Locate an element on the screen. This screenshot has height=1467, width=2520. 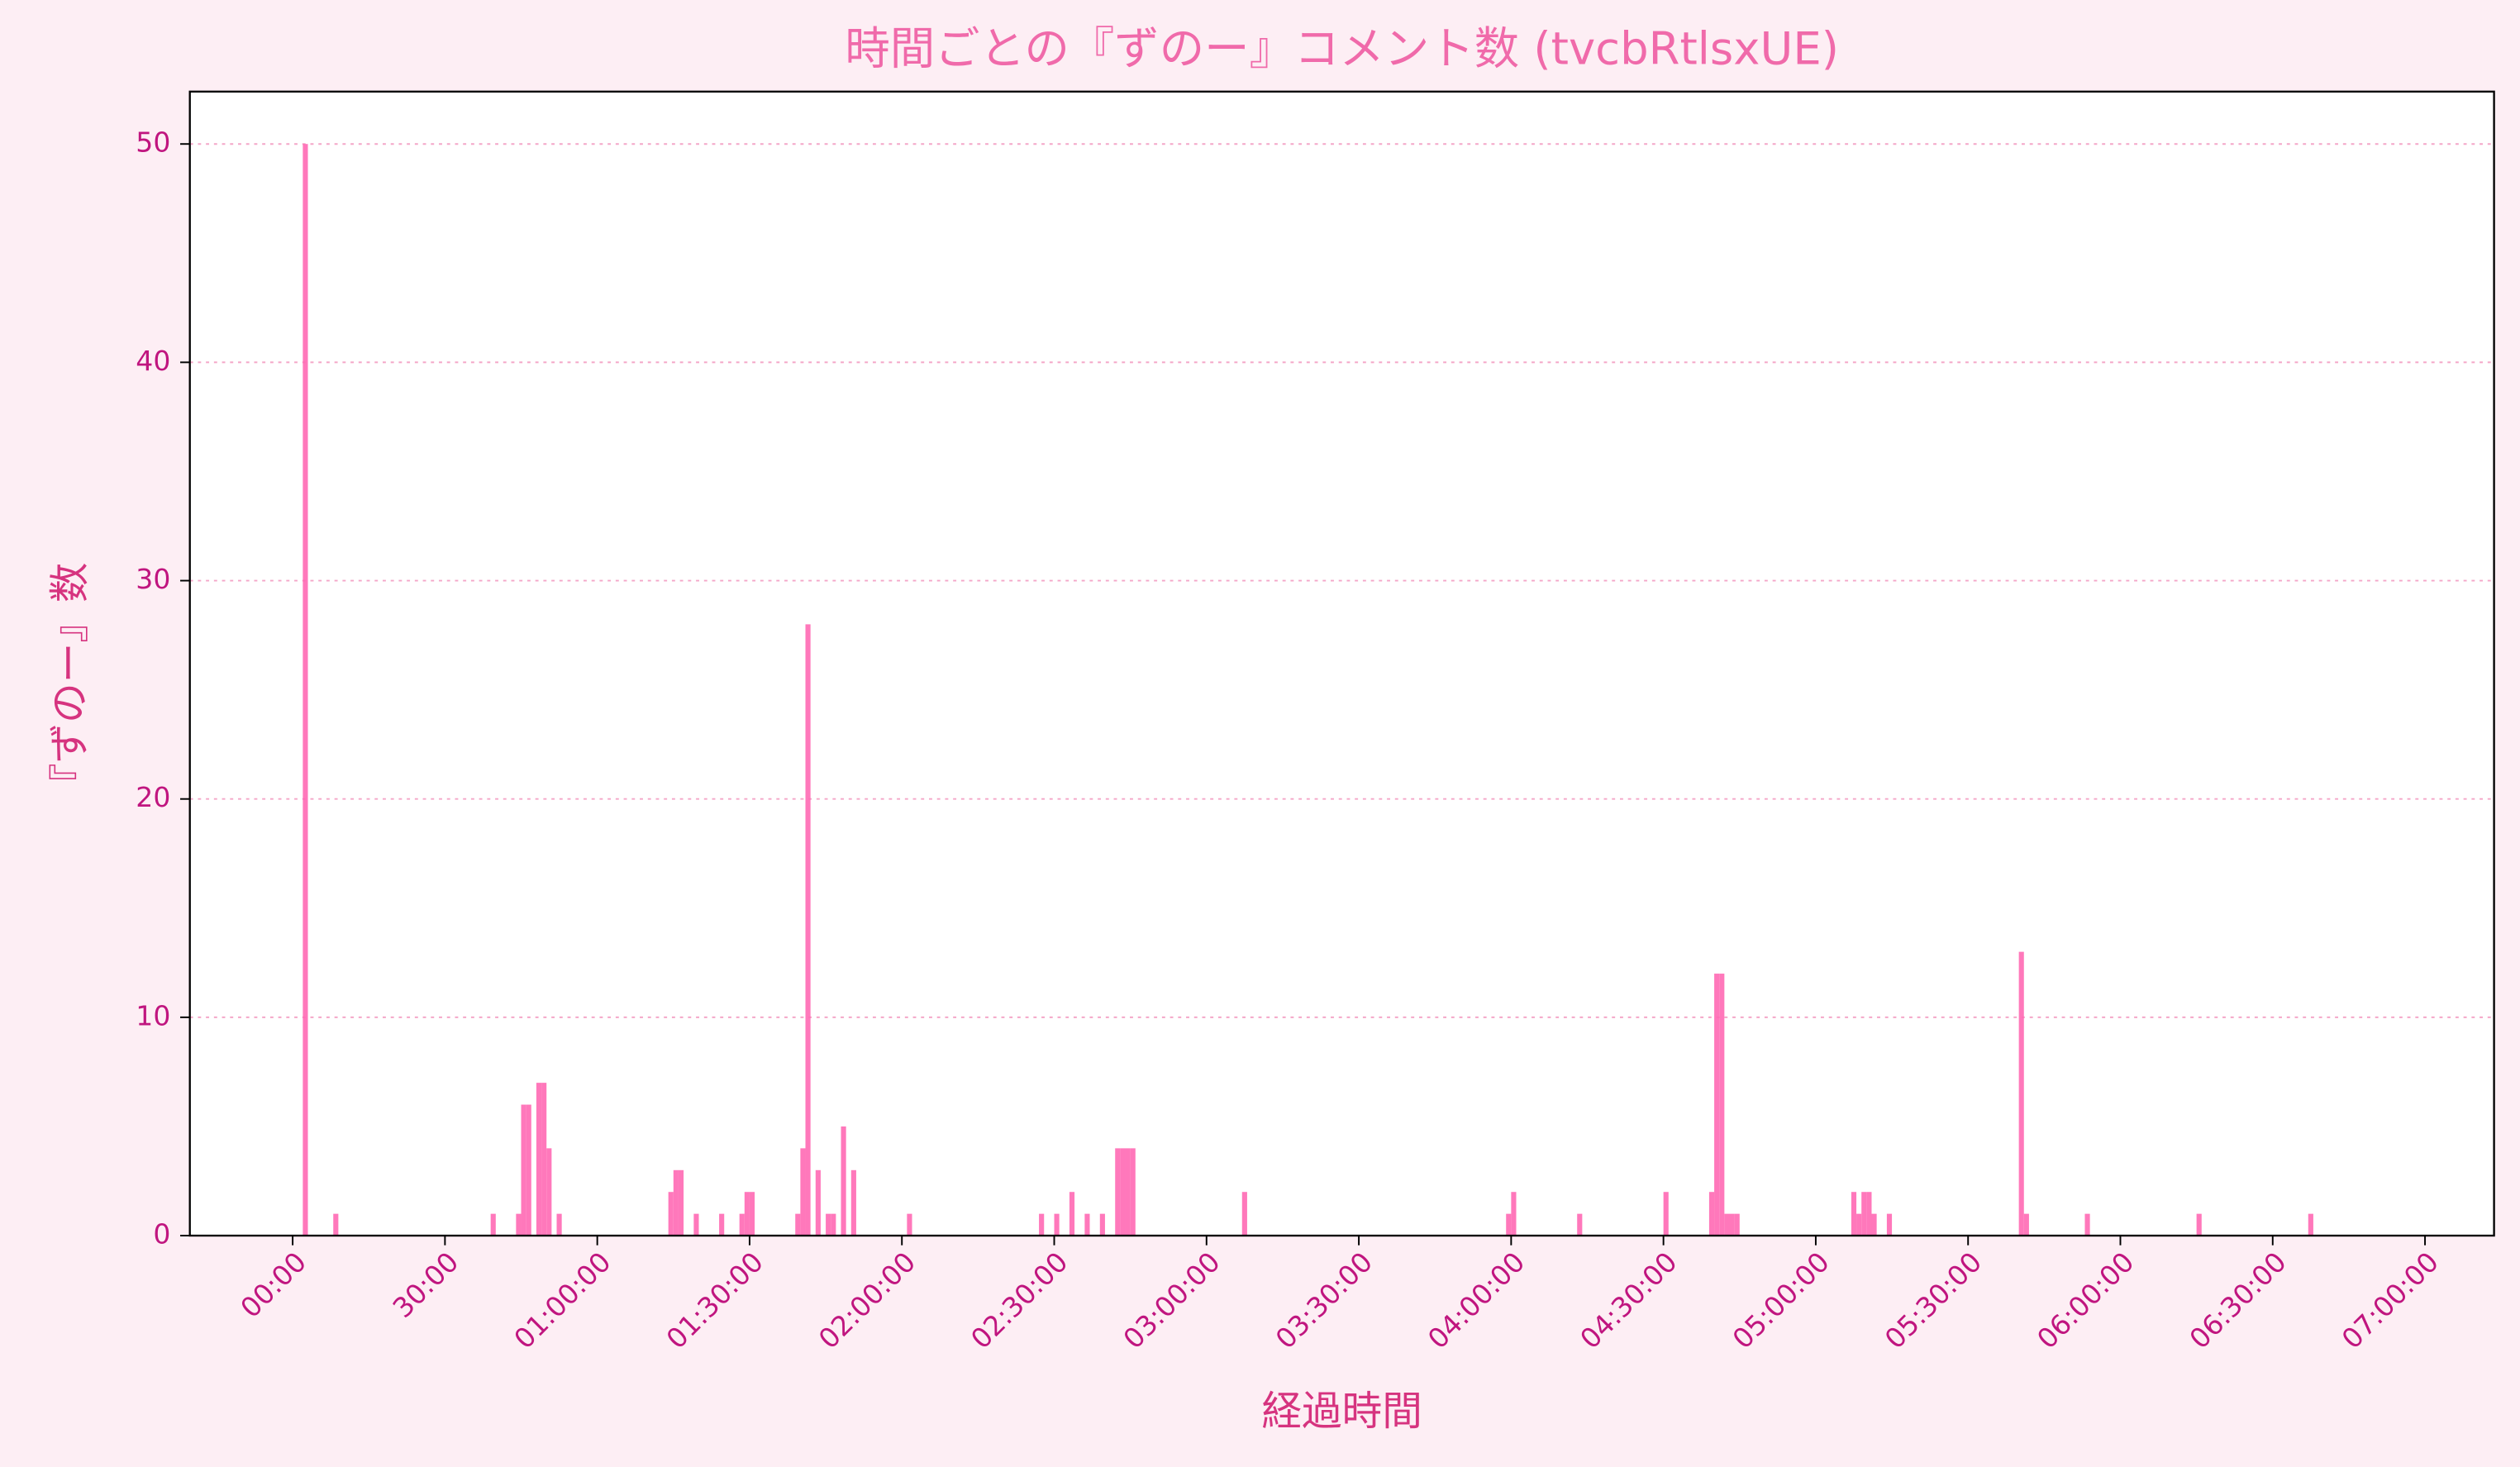
chart-title: 時間ごとの『ずのー』コメント数 (tvcbRtlsxUE) is located at coordinates (1342, 47).